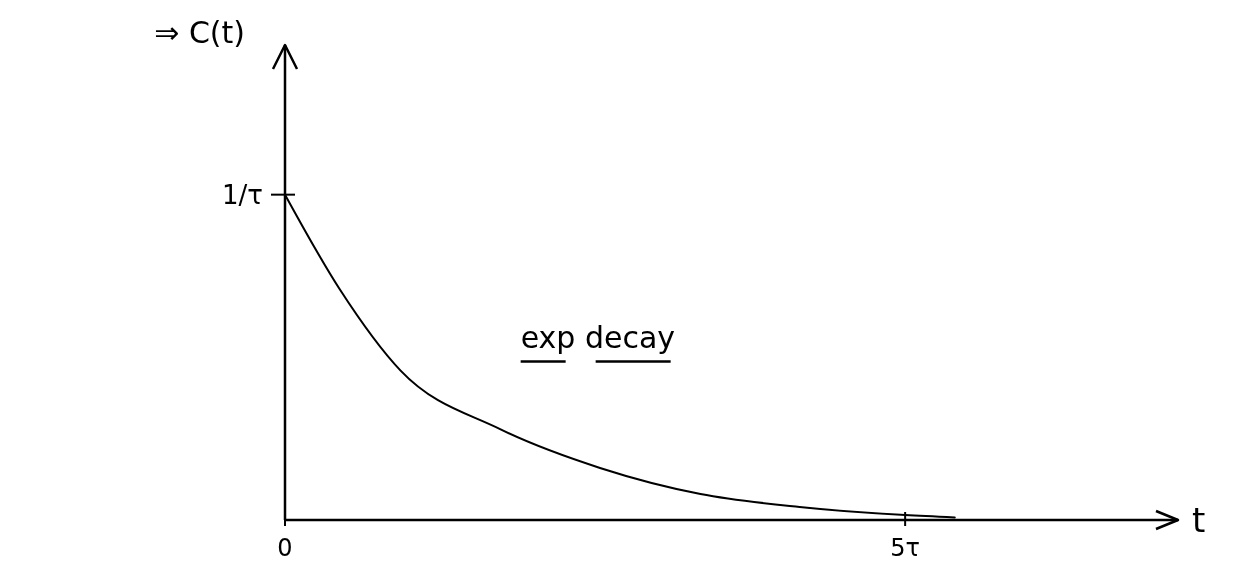 The height and width of the screenshot is (586, 1237). Describe the element at coordinates (905, 548) in the screenshot. I see `x-tick-label: 5τ` at that location.